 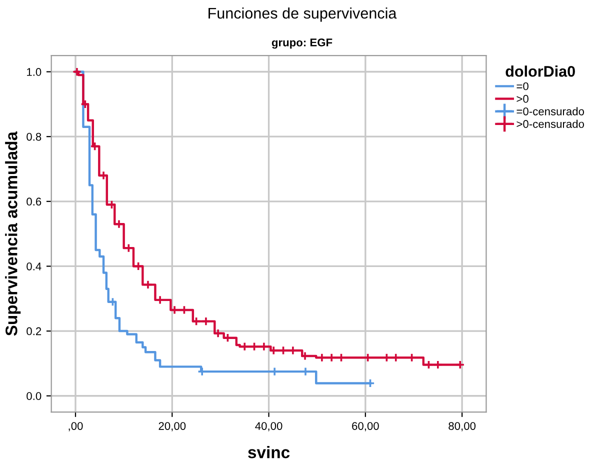 What do you see at coordinates (302, 14) in the screenshot?
I see `chart-title: Funciones de supervivencia` at bounding box center [302, 14].